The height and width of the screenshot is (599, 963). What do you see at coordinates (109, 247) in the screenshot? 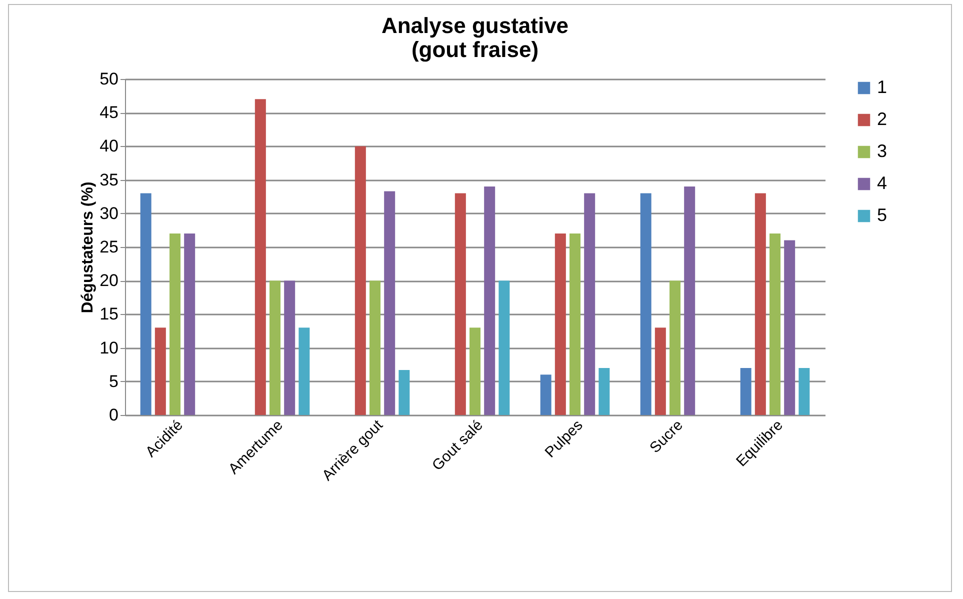
I see `y-tick-label: 25` at bounding box center [109, 247].